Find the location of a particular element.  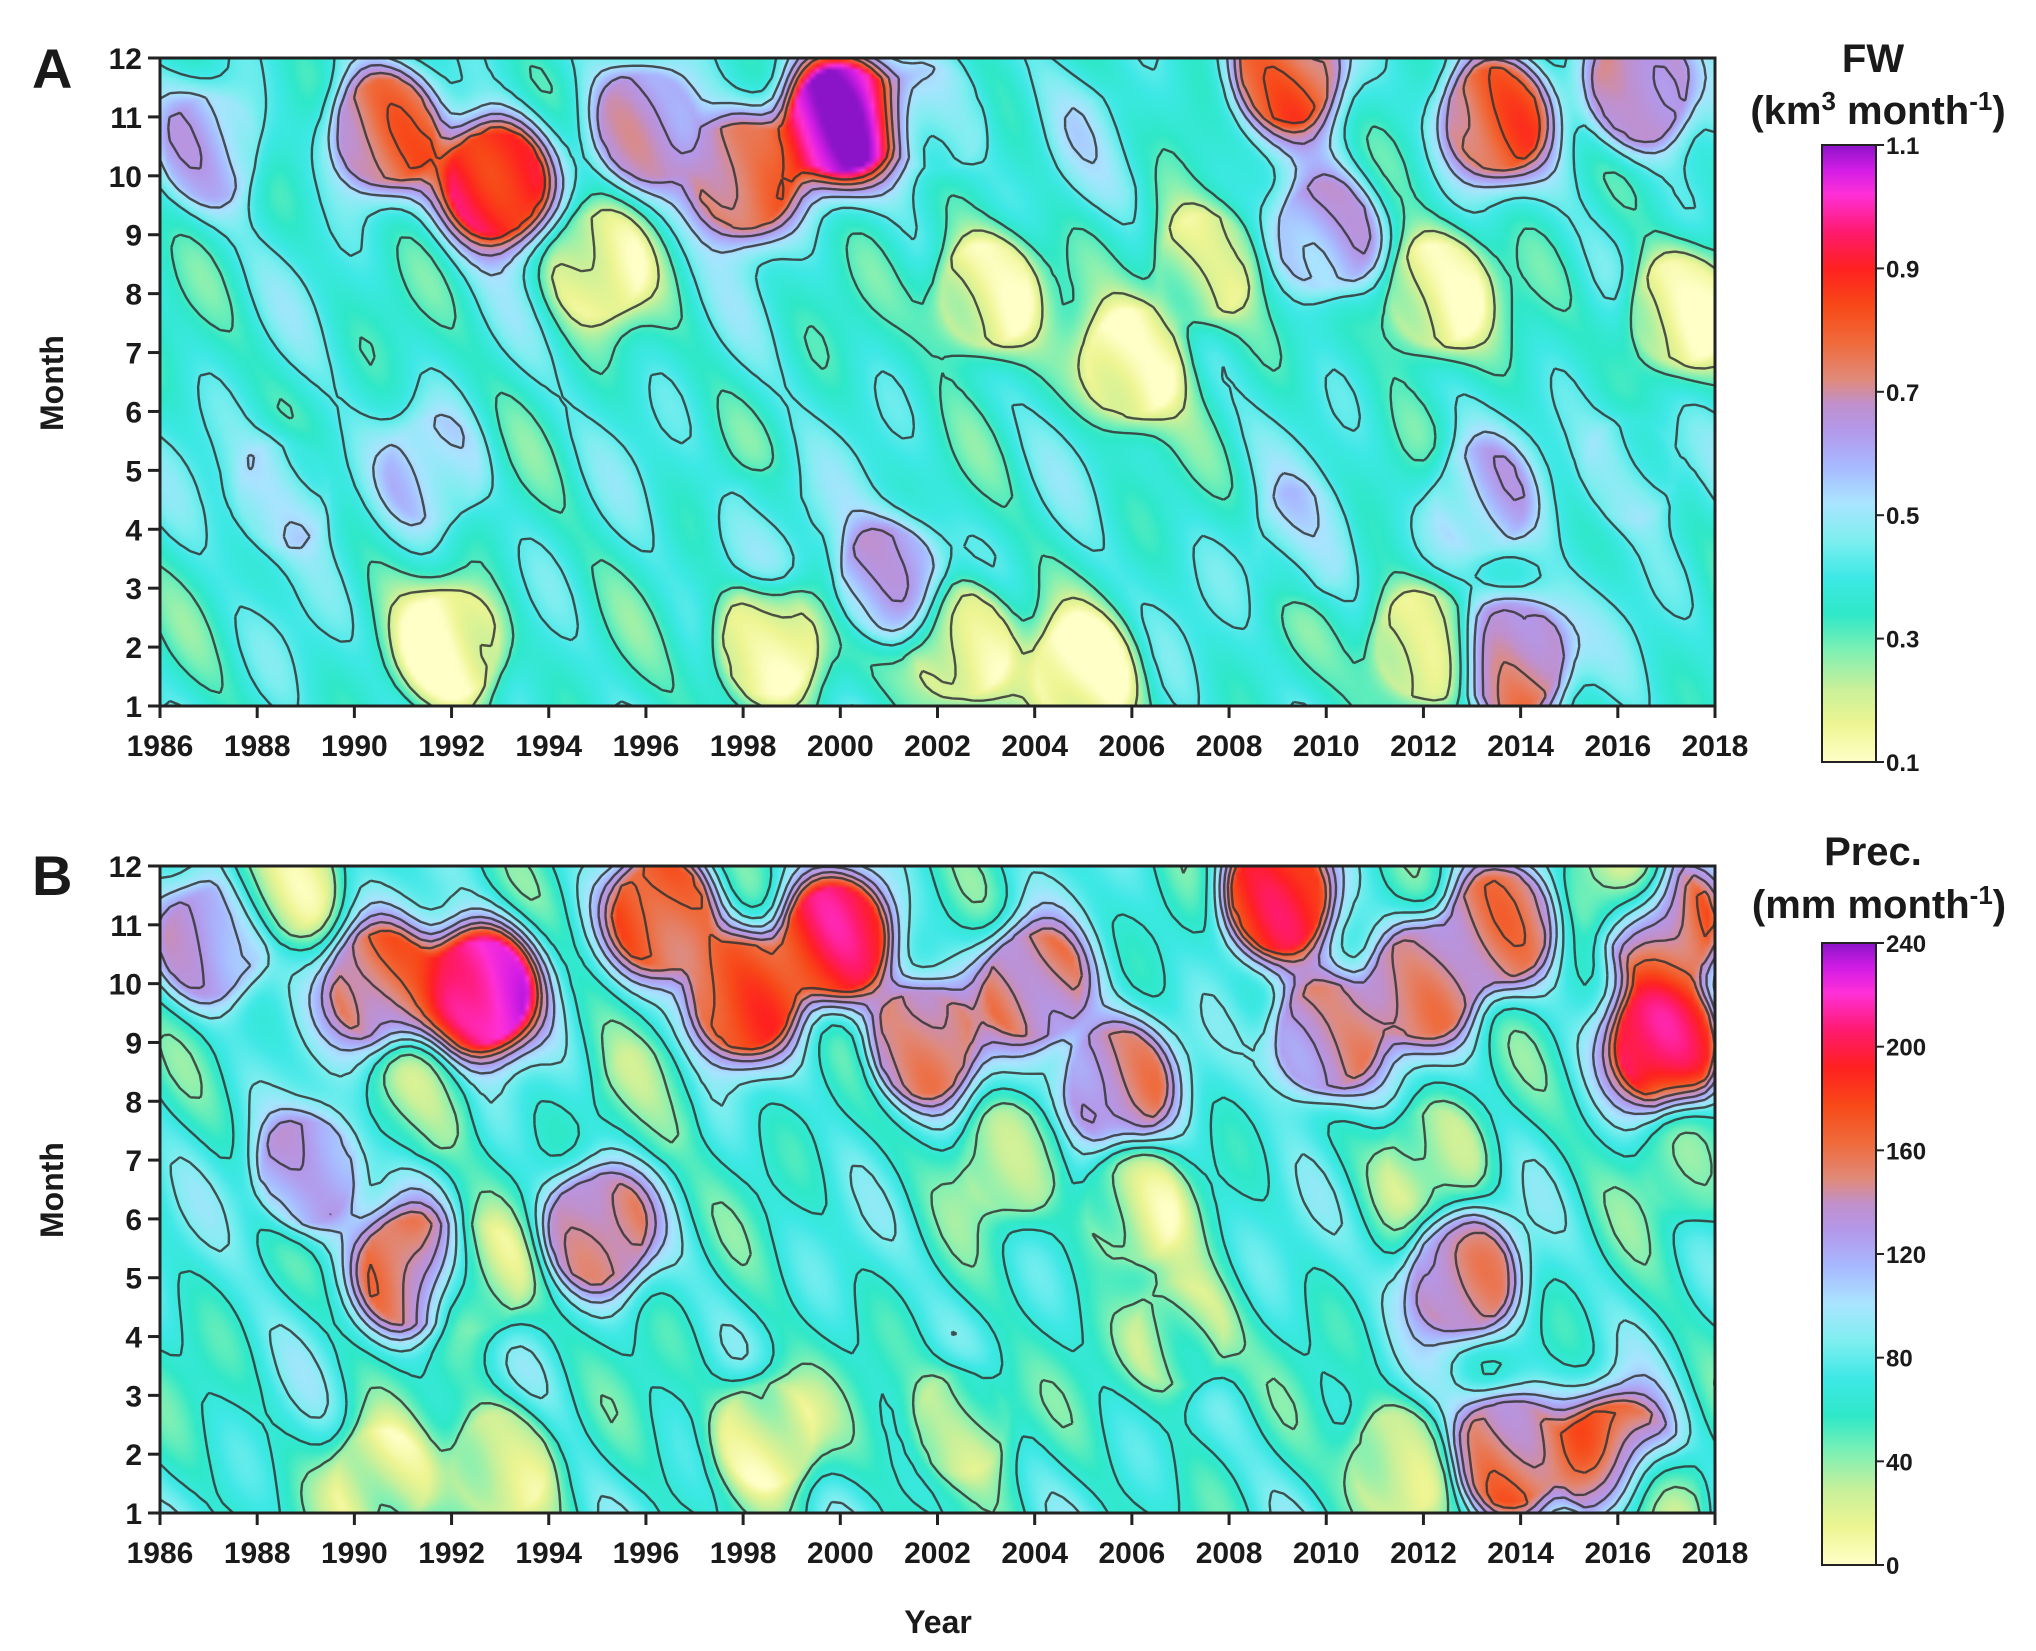

colorbar-ticks: 240 200 160 120 80 40 0 is located at coordinates (1901, 1255).